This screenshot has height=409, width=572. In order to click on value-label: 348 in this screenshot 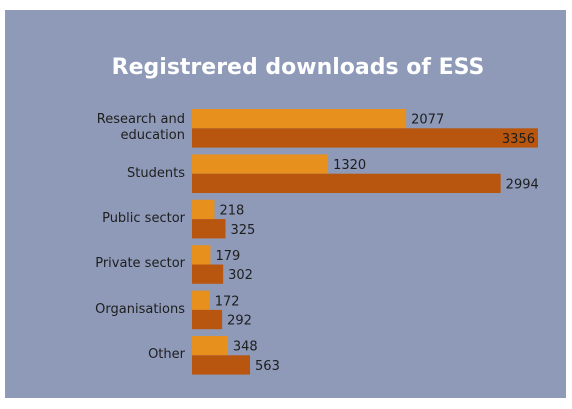, I will do `click(245, 347)`.